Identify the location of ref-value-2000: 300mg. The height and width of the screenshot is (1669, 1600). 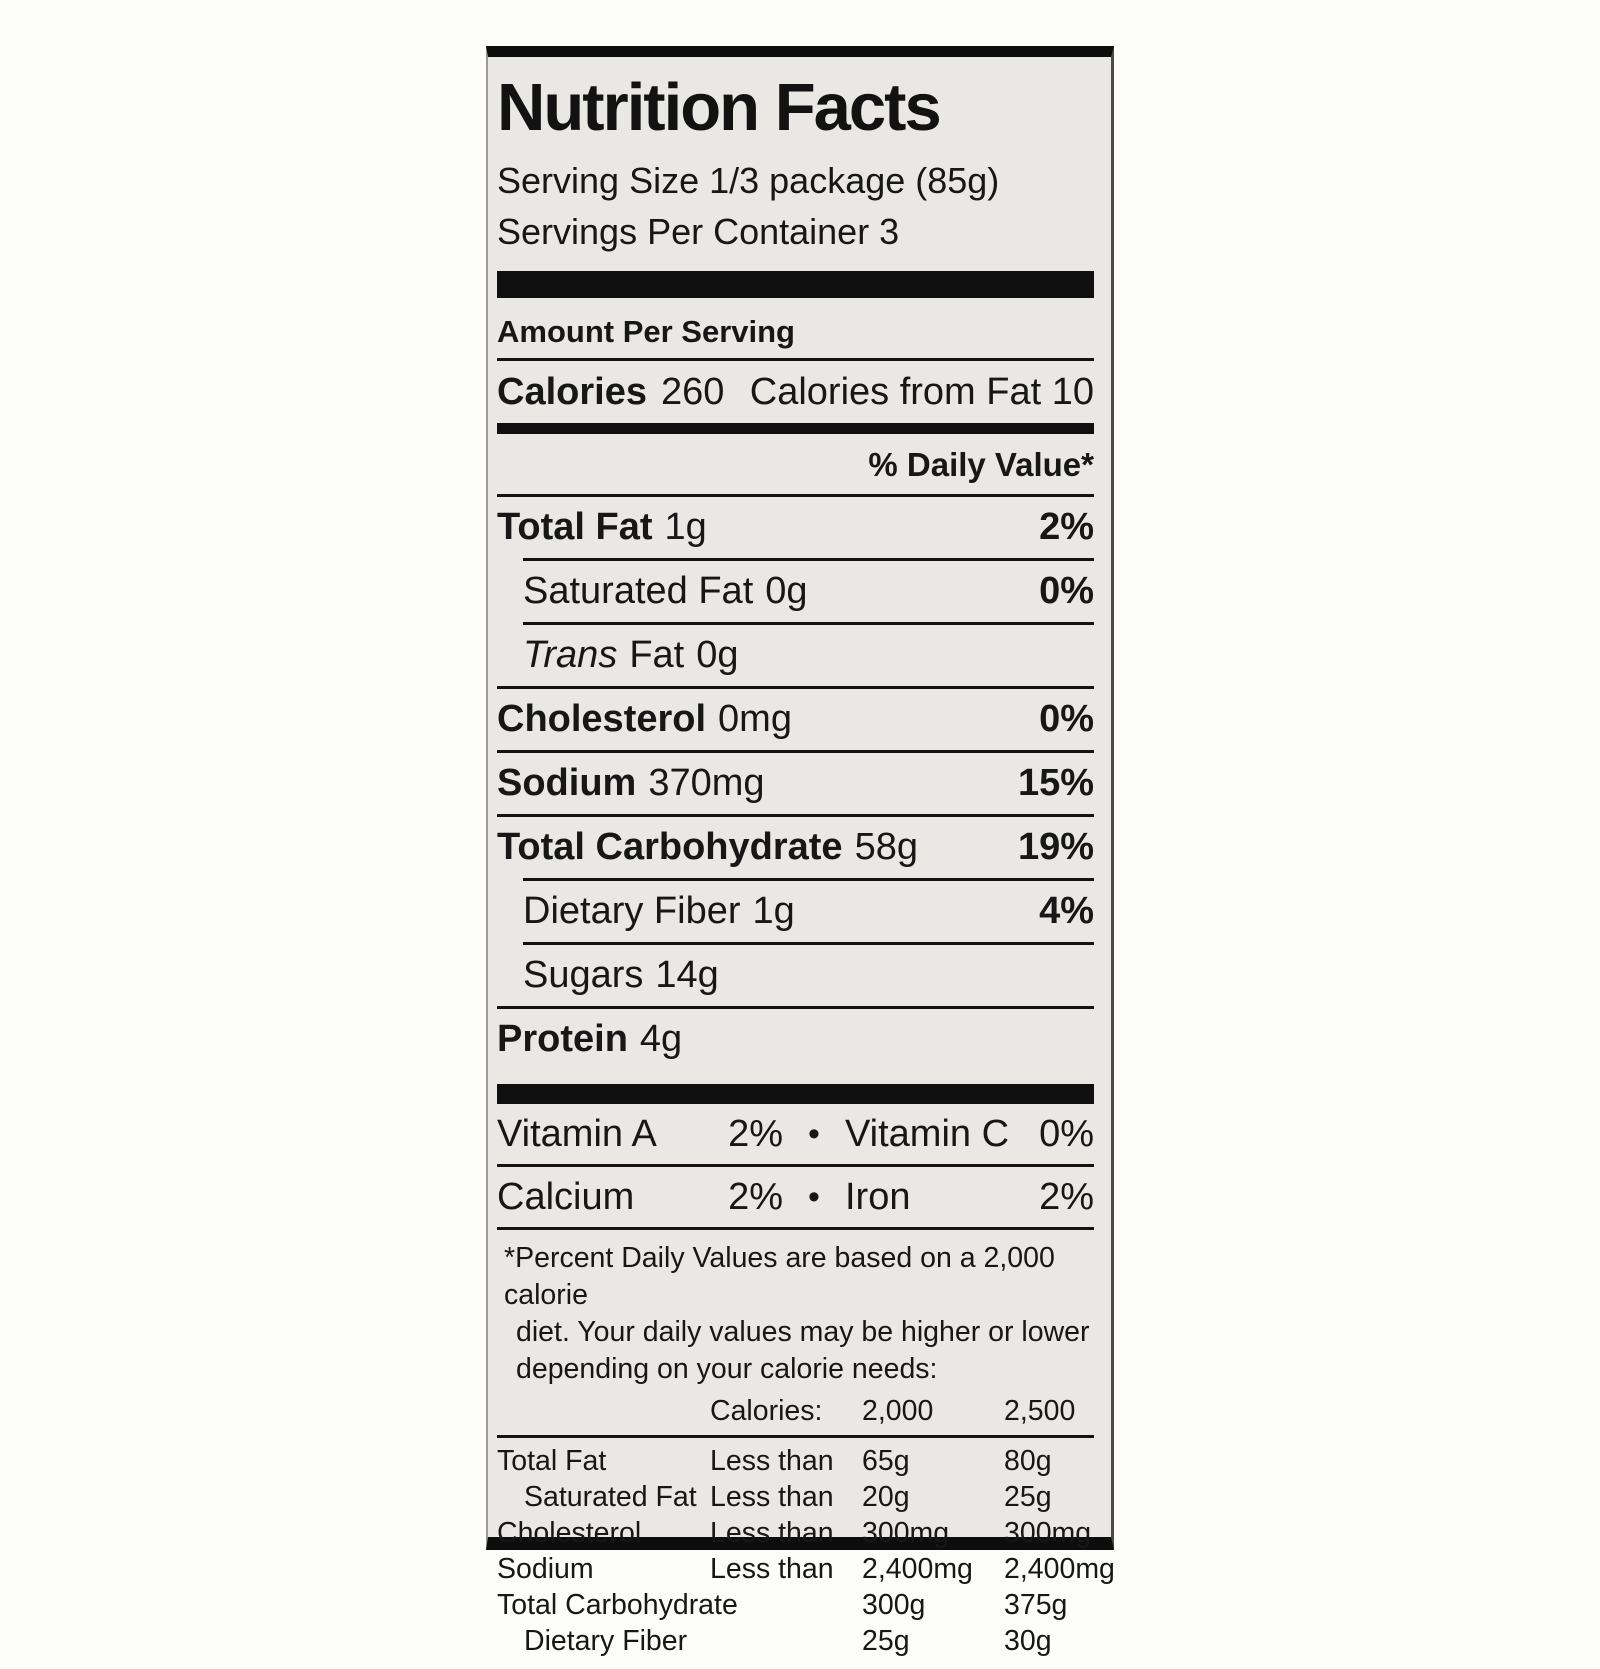
(906, 1533).